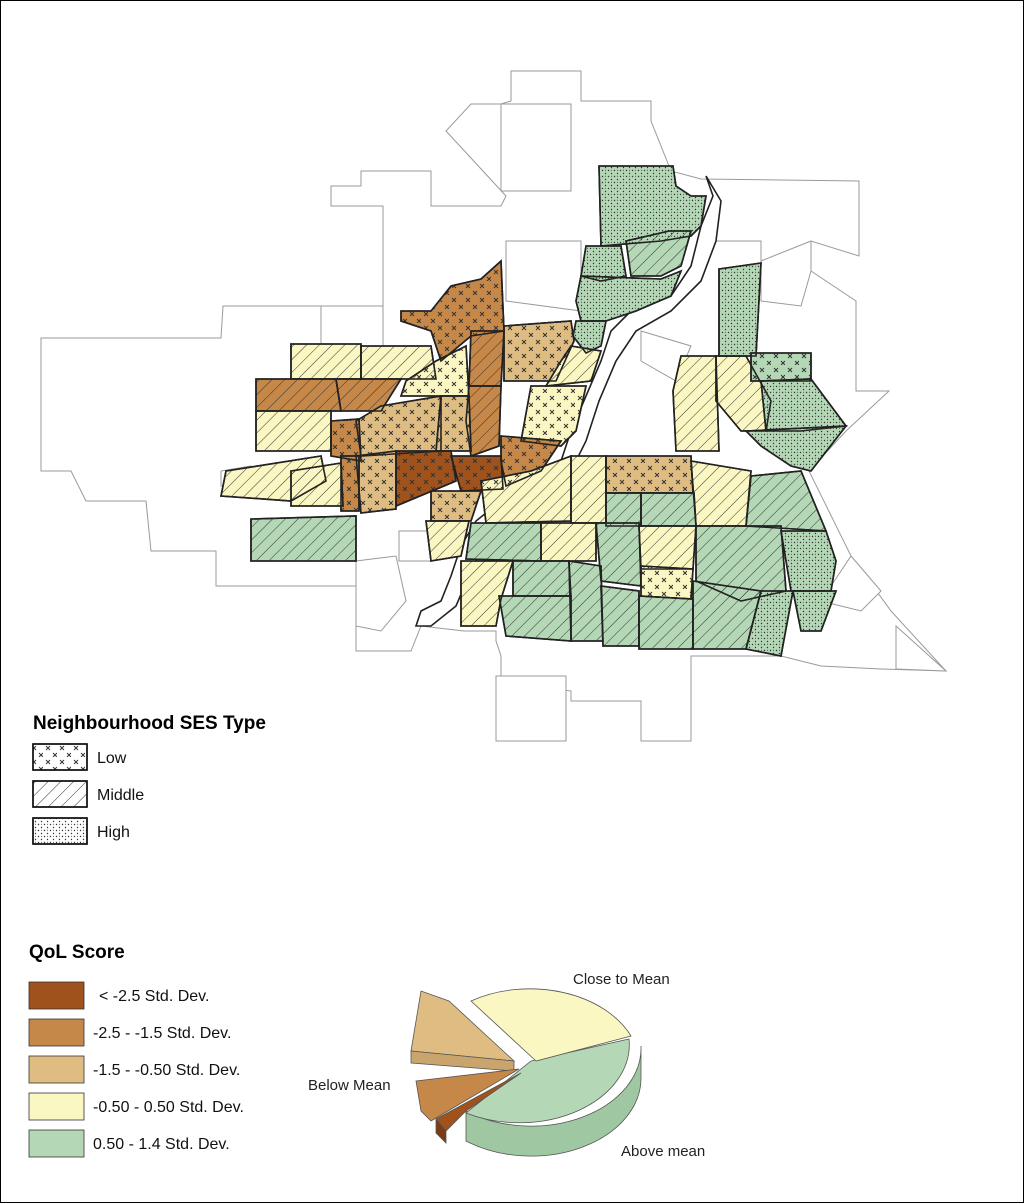 The height and width of the screenshot is (1203, 1024). Describe the element at coordinates (166, 1070) in the screenshot. I see `qol-label-3: -1.5 - -0.50 Std. Dev.` at that location.